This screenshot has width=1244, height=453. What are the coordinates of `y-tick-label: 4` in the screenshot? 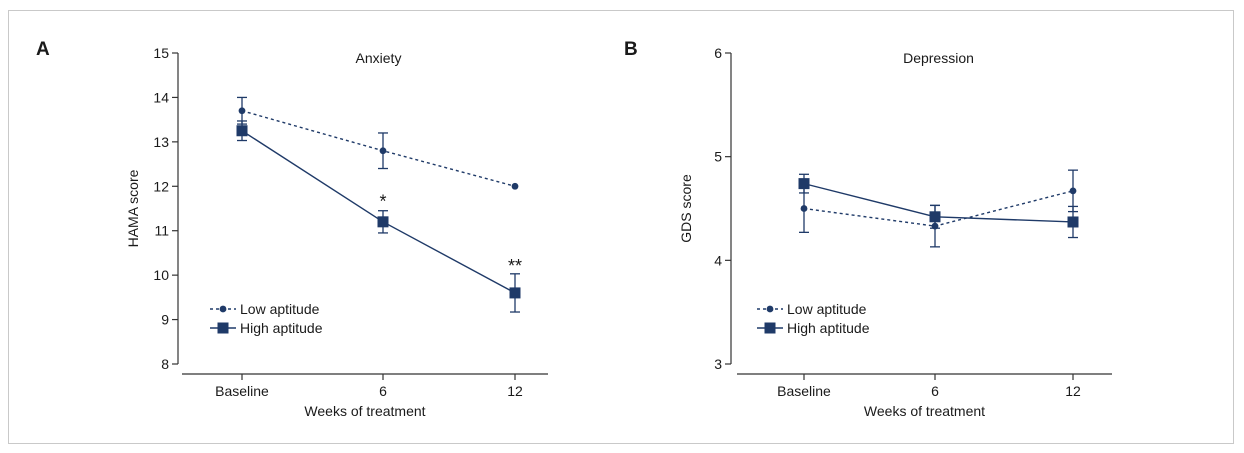 It's located at (718, 260).